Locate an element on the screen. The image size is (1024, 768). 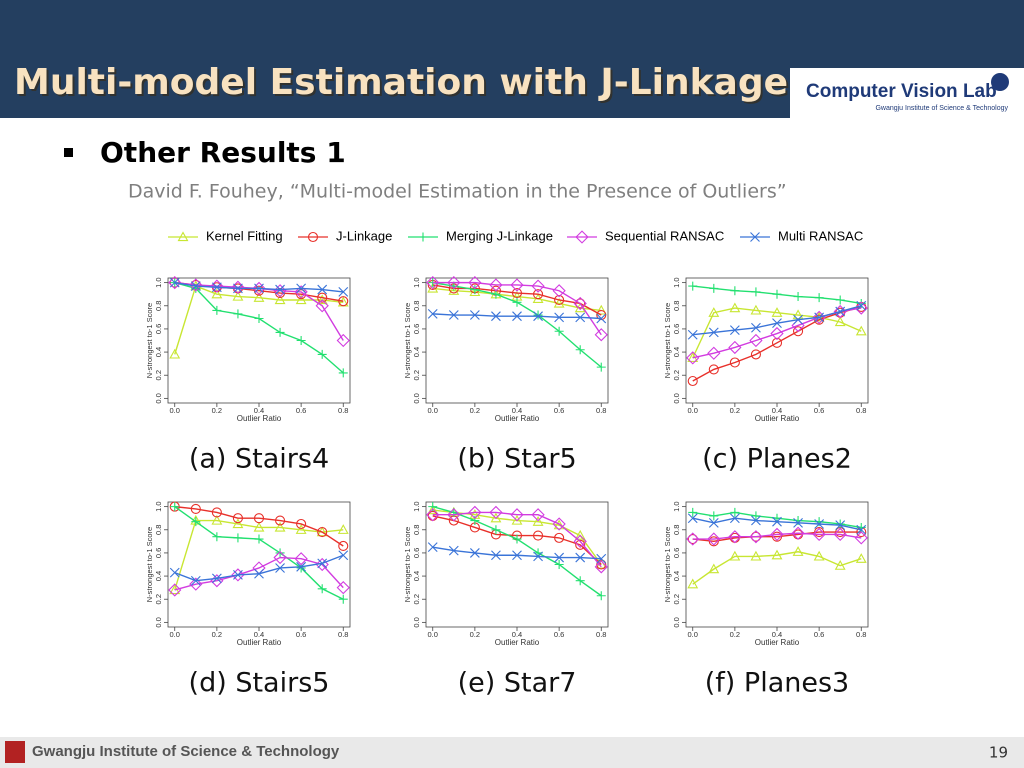
chart-caption: (c) Planes2 is located at coordinates (777, 459).